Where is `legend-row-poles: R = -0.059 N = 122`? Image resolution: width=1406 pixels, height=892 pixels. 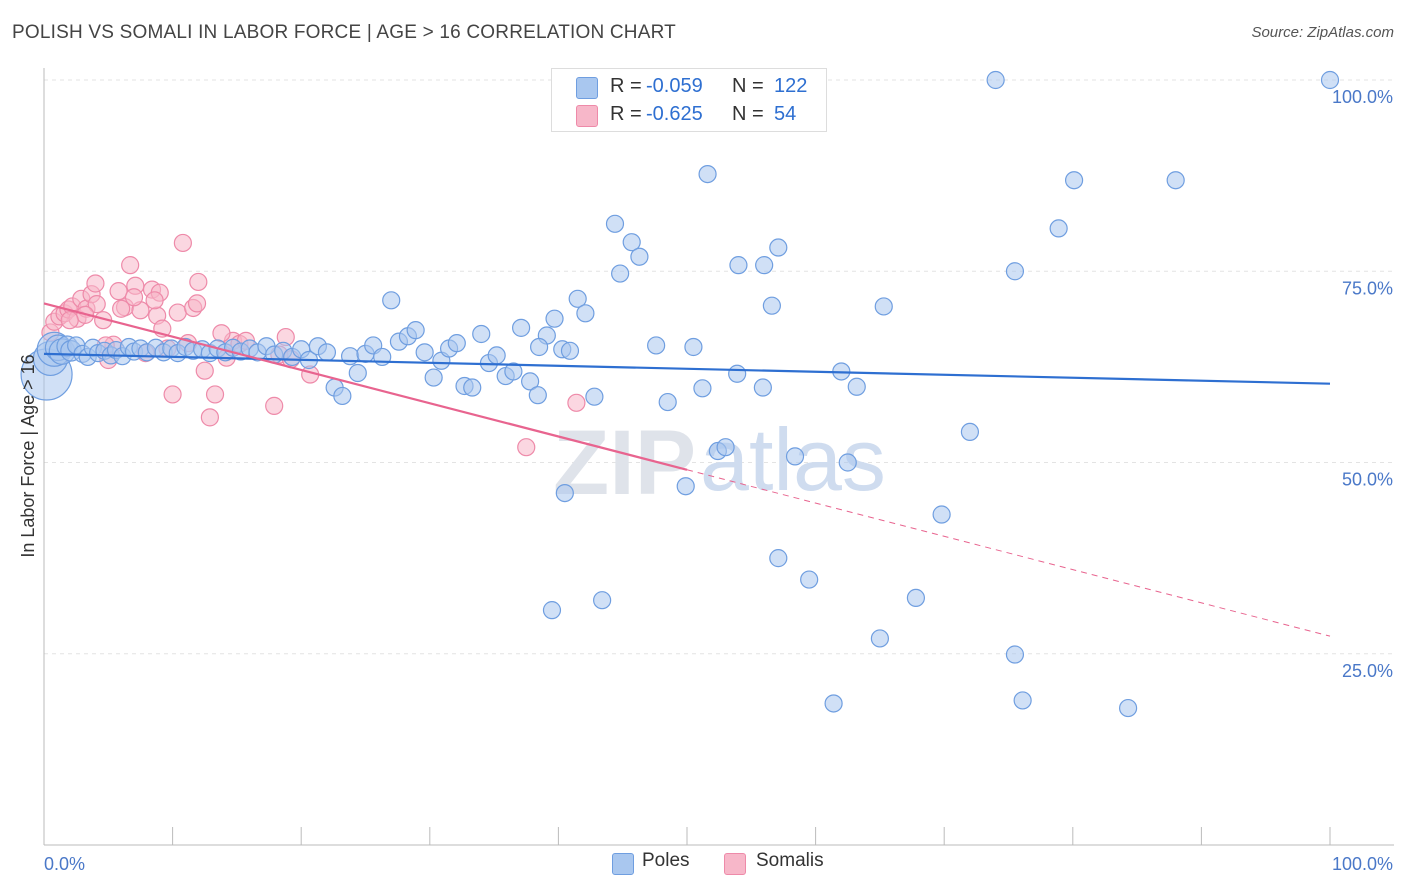 legend-row-poles: R = -0.059 N = 122 is located at coordinates (689, 87).